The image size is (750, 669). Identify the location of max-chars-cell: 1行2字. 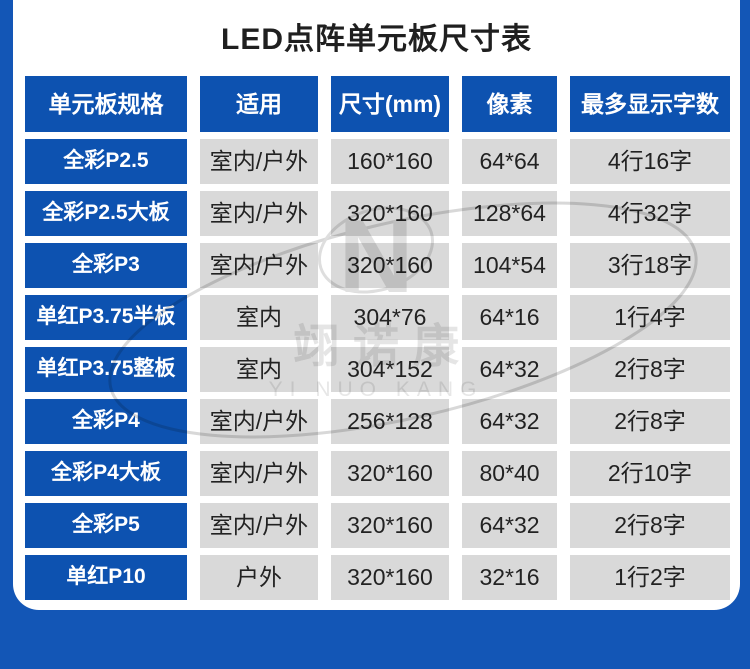
(650, 577).